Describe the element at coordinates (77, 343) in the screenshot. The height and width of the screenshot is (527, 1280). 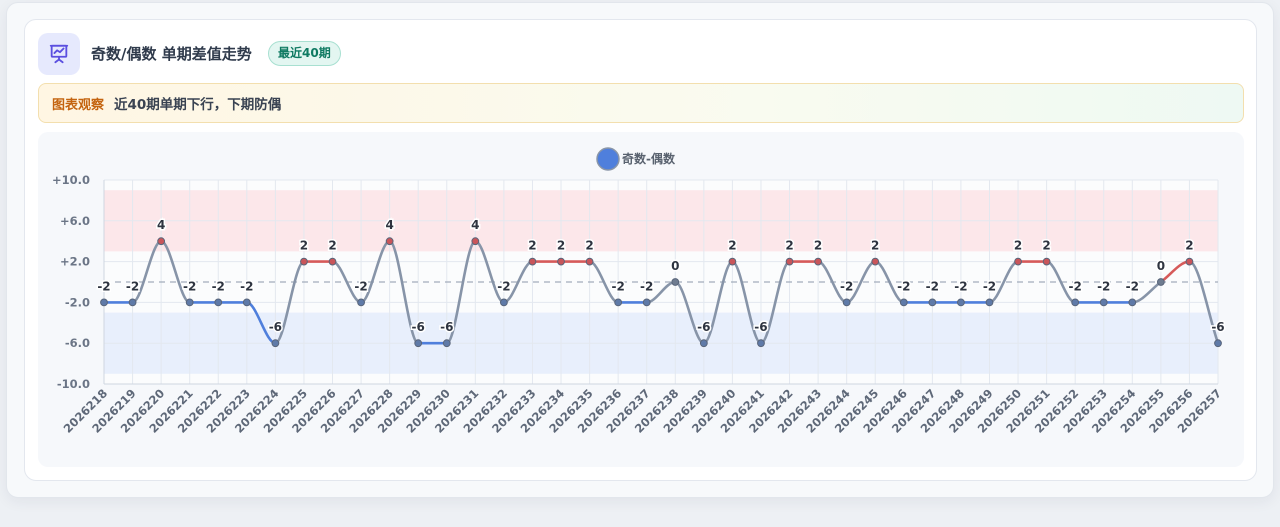
I see `y-tick-label: -6.0` at that location.